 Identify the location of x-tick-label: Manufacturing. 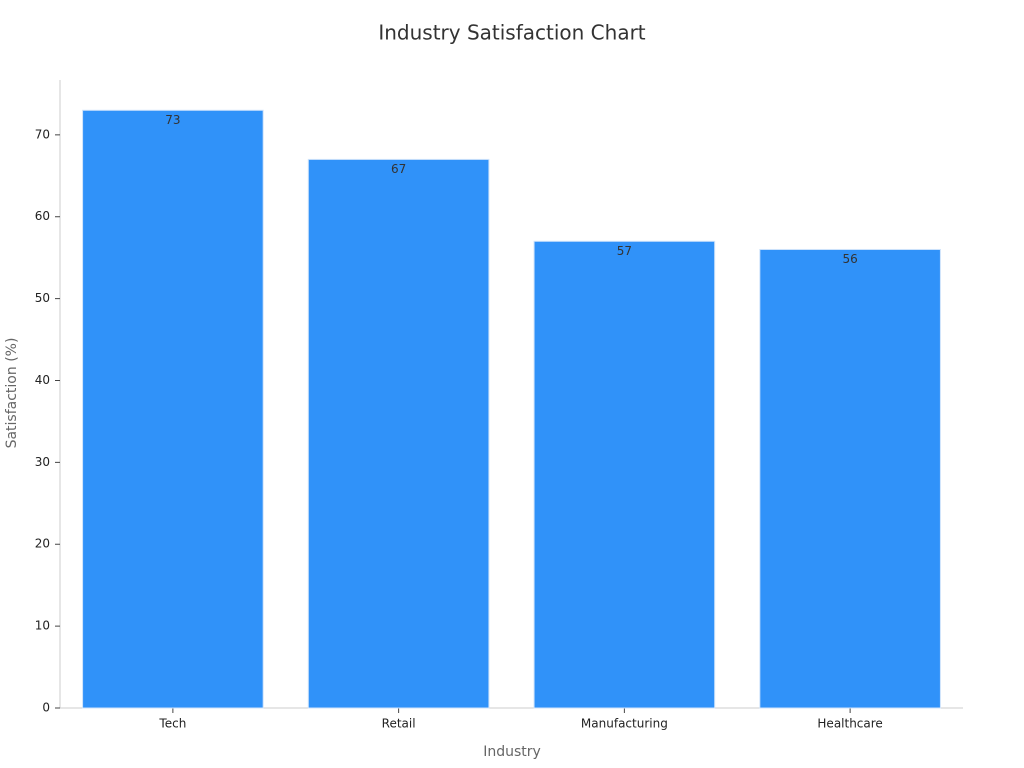
(624, 724).